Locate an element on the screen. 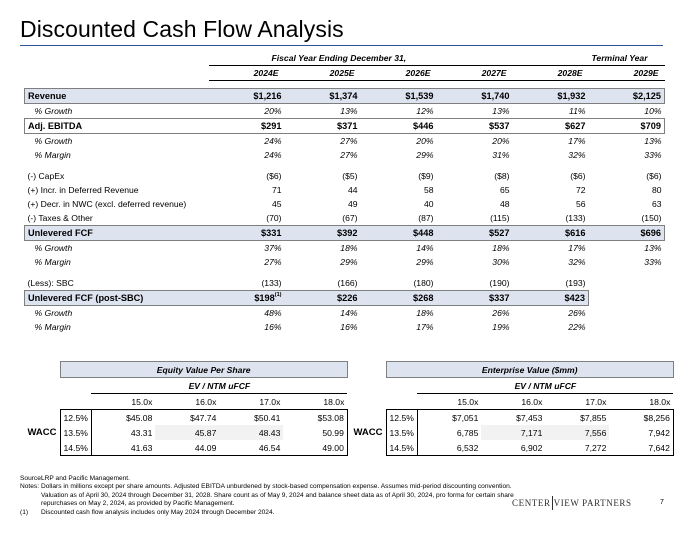 The image size is (683, 543). cell: (150) is located at coordinates (651, 218).